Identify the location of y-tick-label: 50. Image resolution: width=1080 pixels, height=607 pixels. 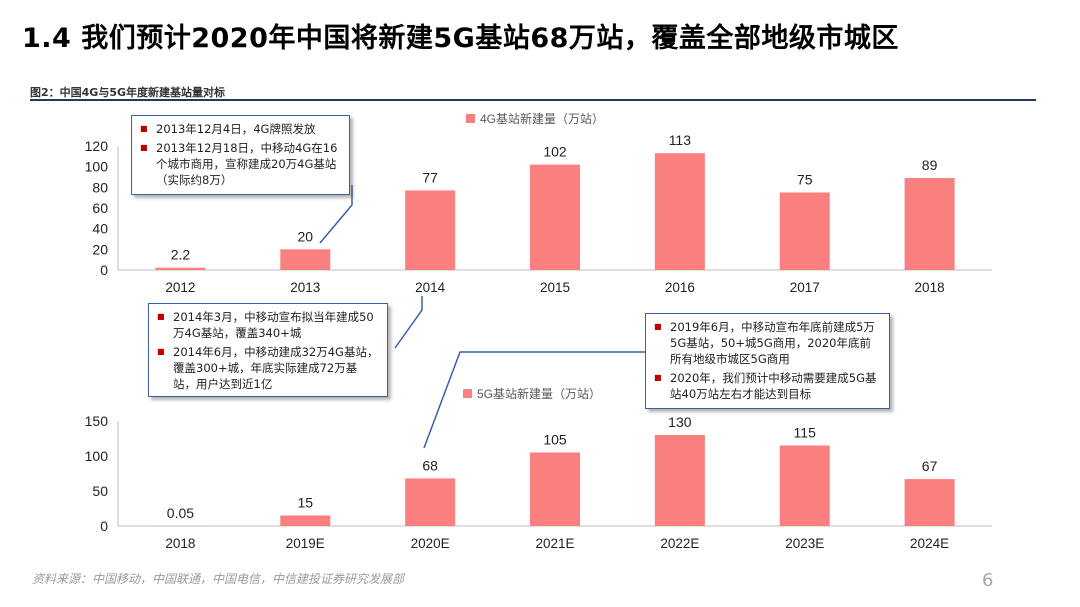
(100, 491).